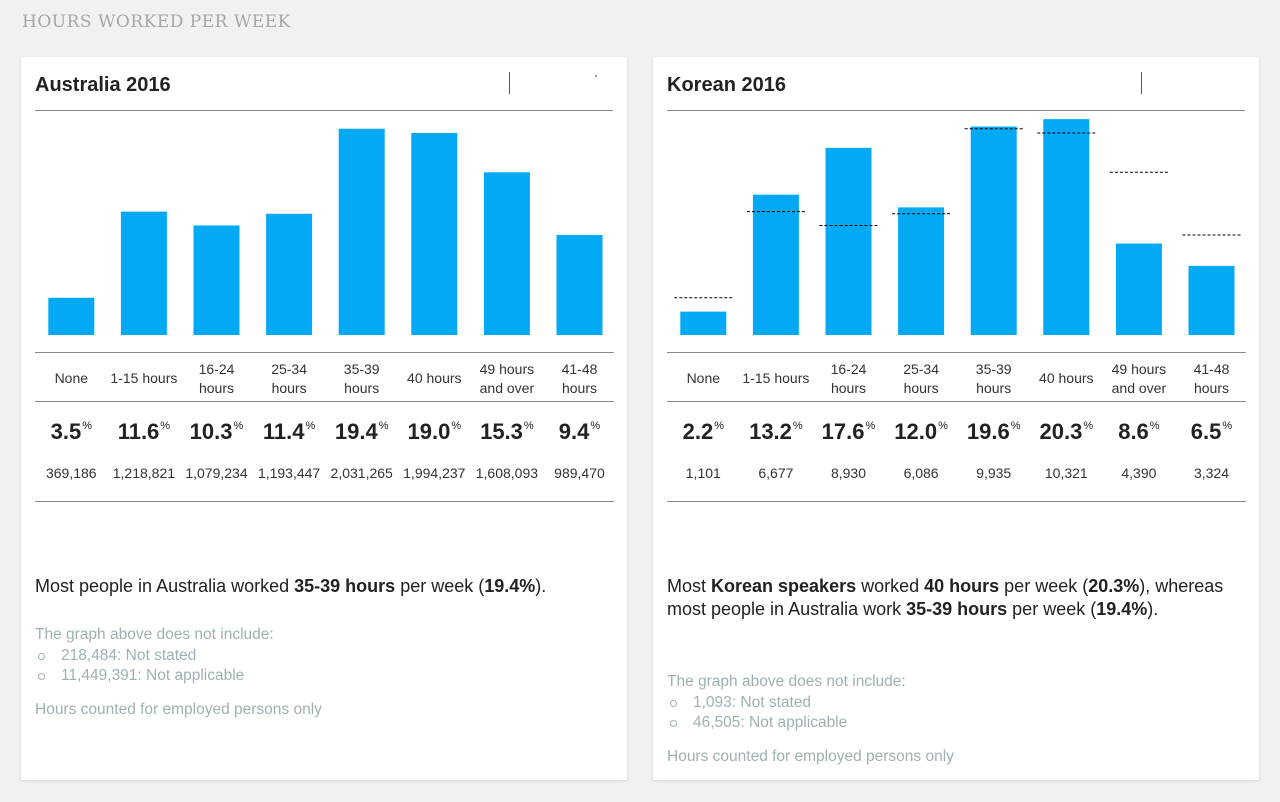 This screenshot has height=802, width=1280. I want to click on count-label: 1,101, so click(703, 473).